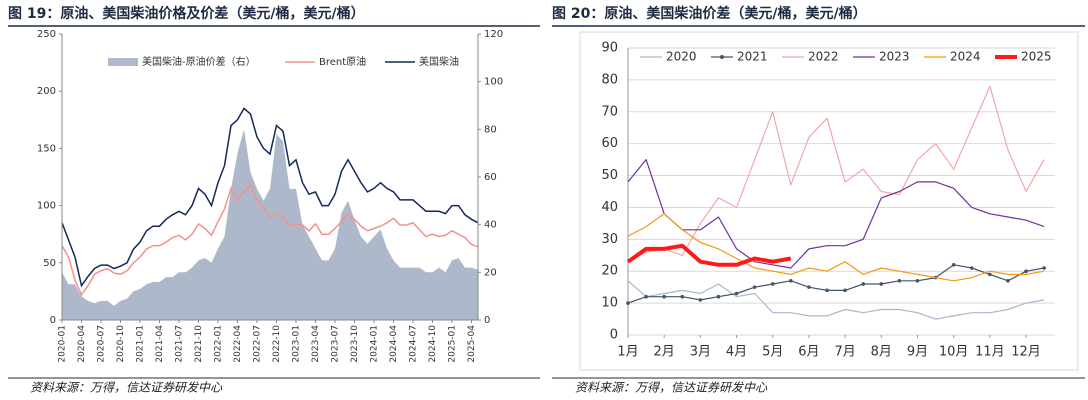 The image size is (1088, 400). What do you see at coordinates (375, 344) in the screenshot?
I see `x-tick-label: 2024-01` at bounding box center [375, 344].